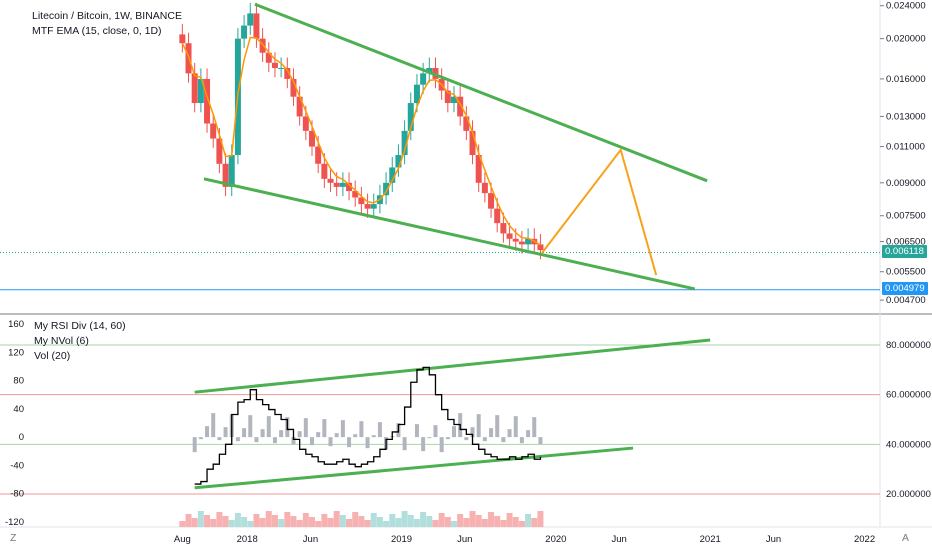  What do you see at coordinates (908, 395) in the screenshot?
I see `rsi-tick-label: 60.000000` at bounding box center [908, 395].